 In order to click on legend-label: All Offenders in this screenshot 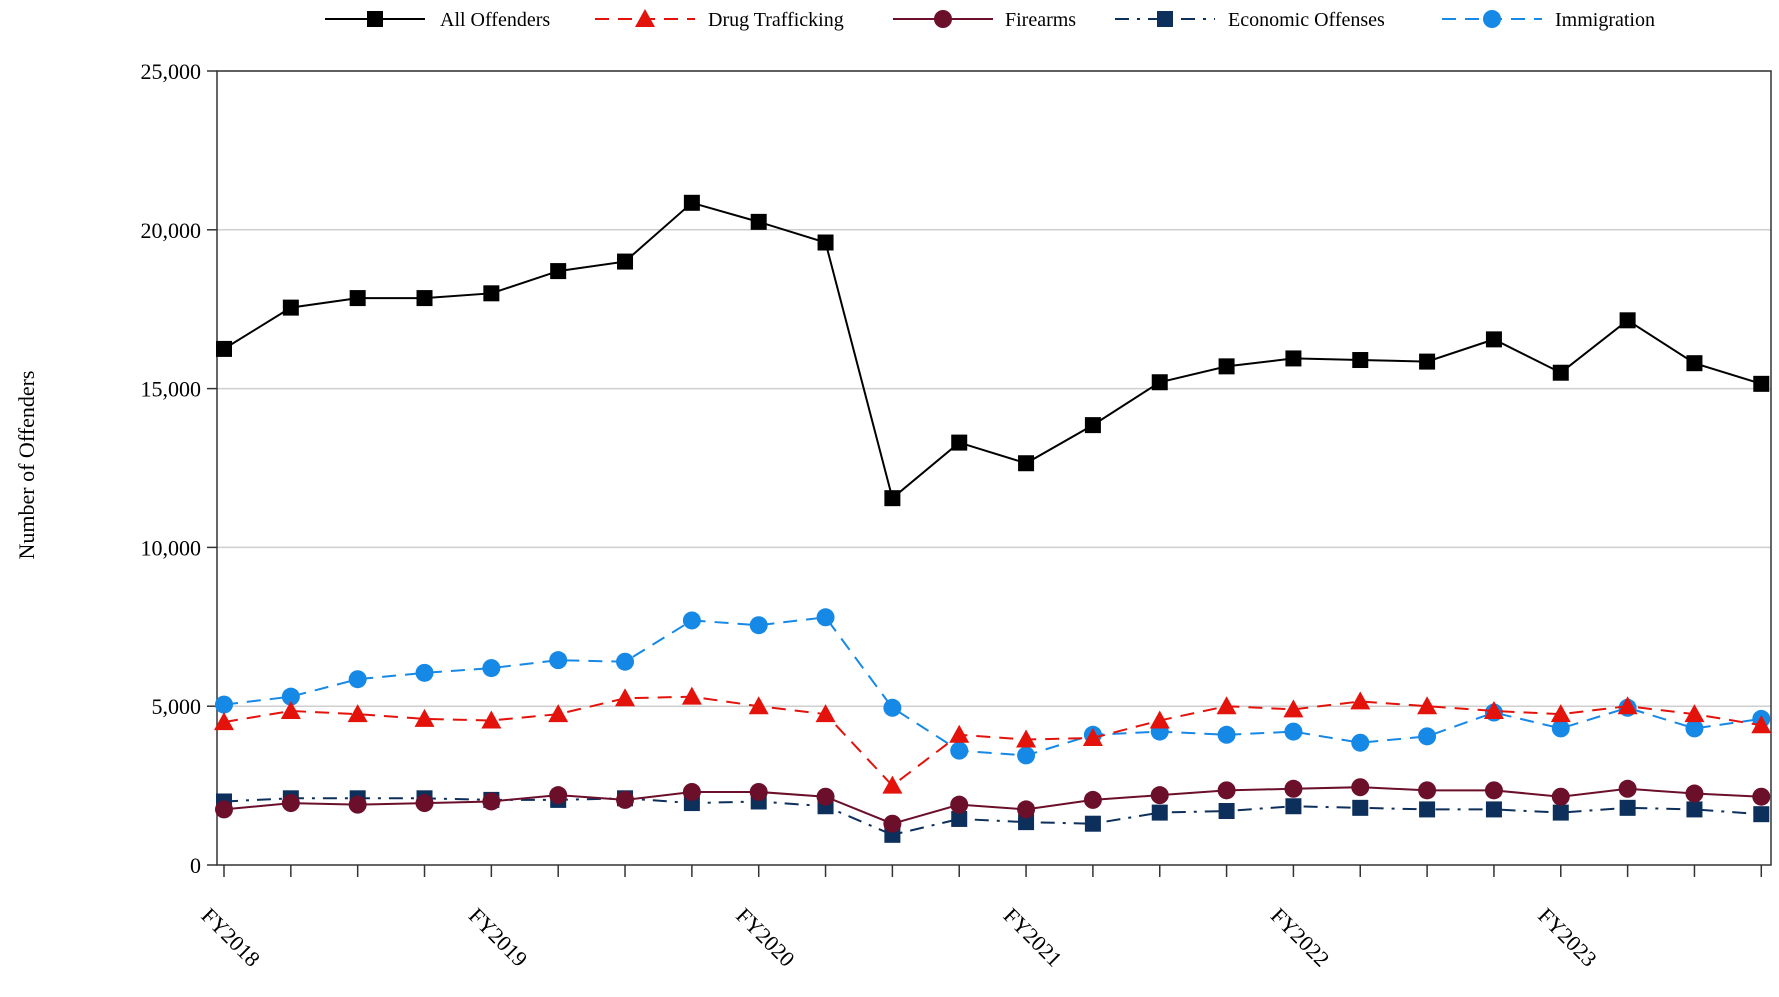, I will do `click(495, 20)`.